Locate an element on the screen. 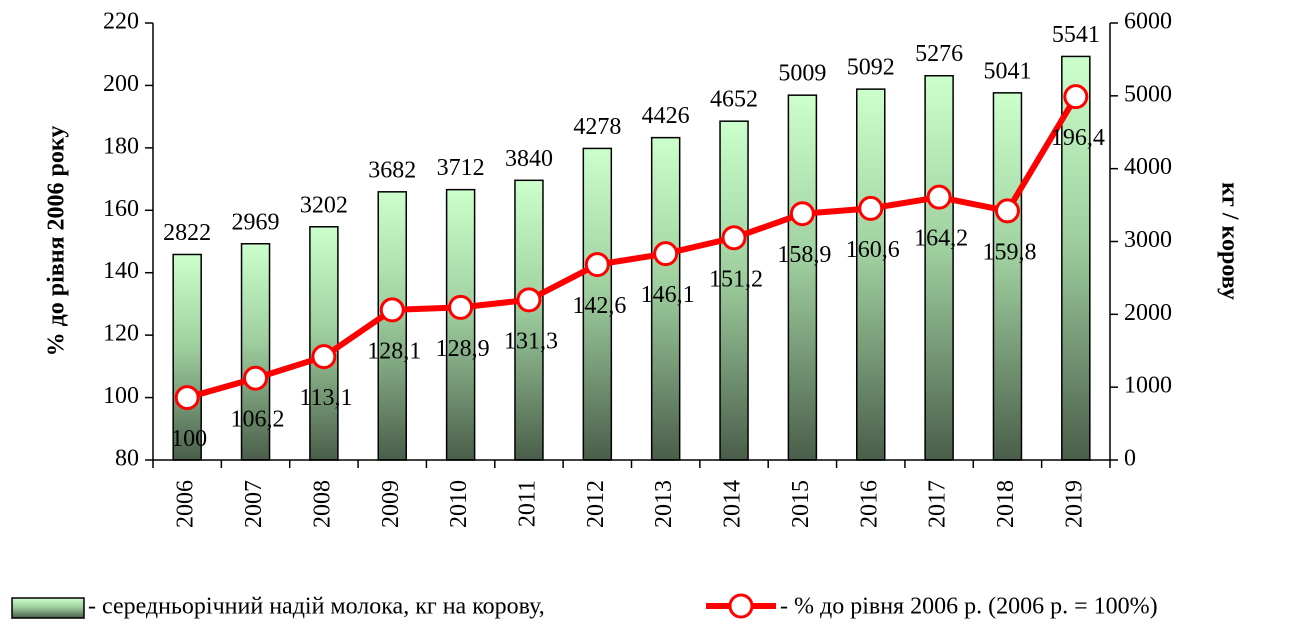  line-label: 131,3 is located at coordinates (531, 341).